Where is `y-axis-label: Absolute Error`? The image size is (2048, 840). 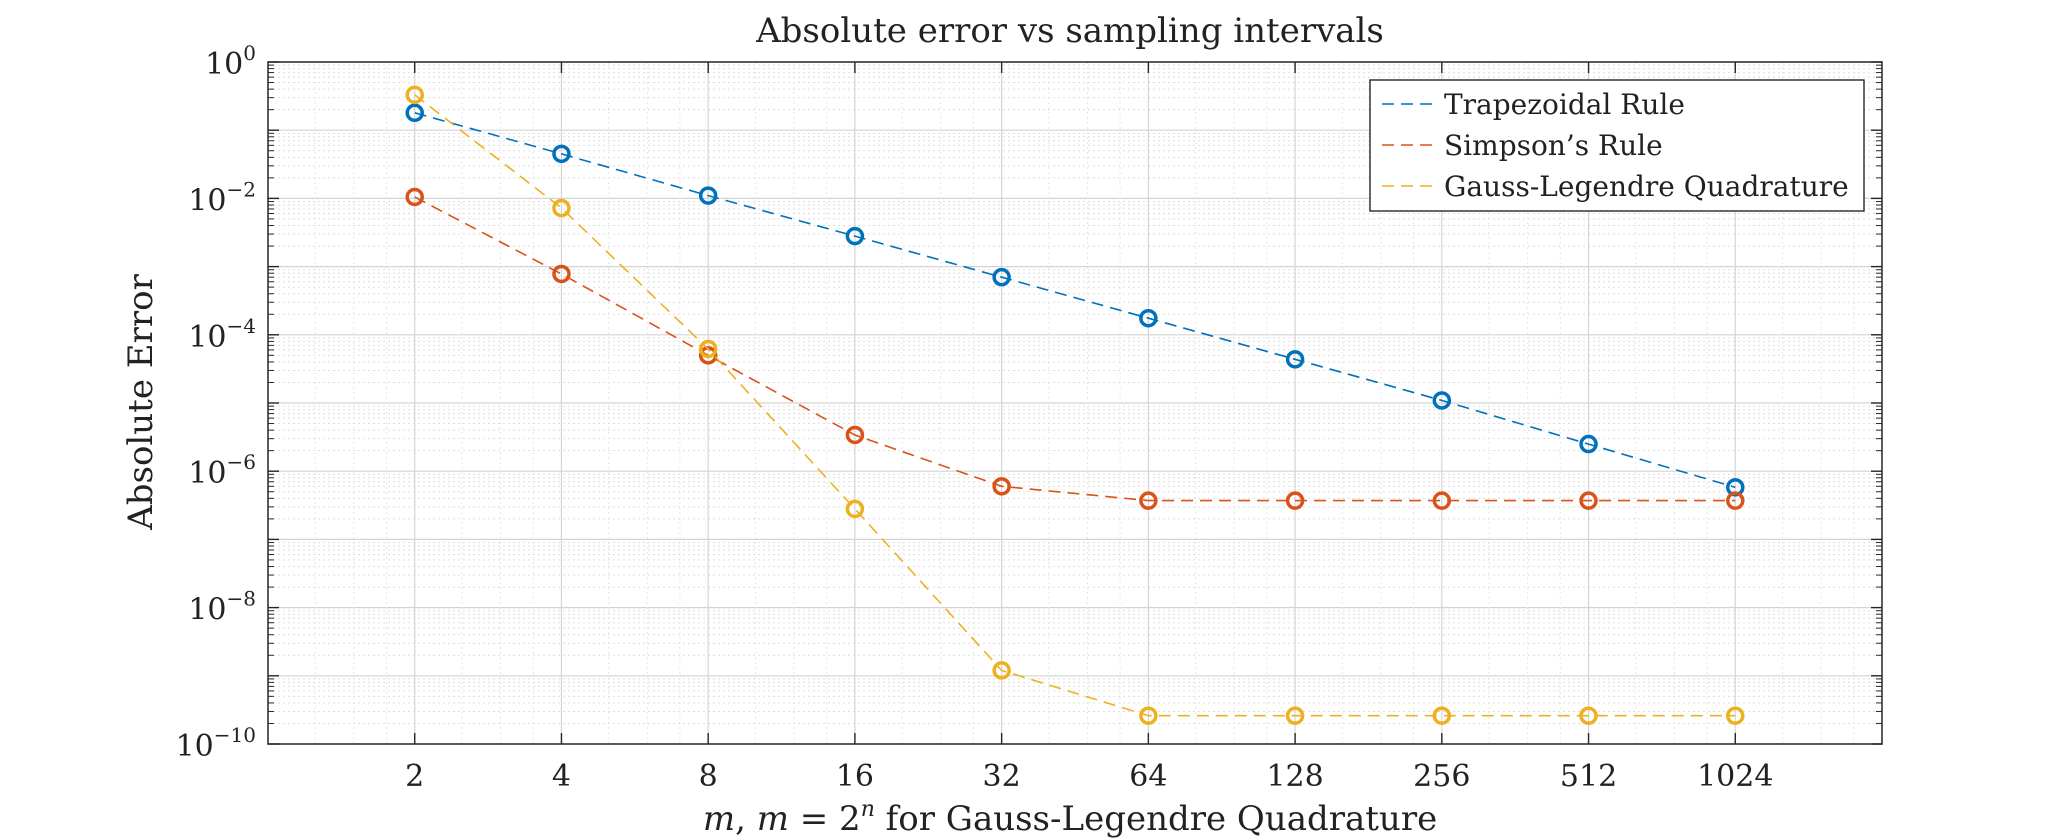 y-axis-label: Absolute Error is located at coordinates (141, 401).